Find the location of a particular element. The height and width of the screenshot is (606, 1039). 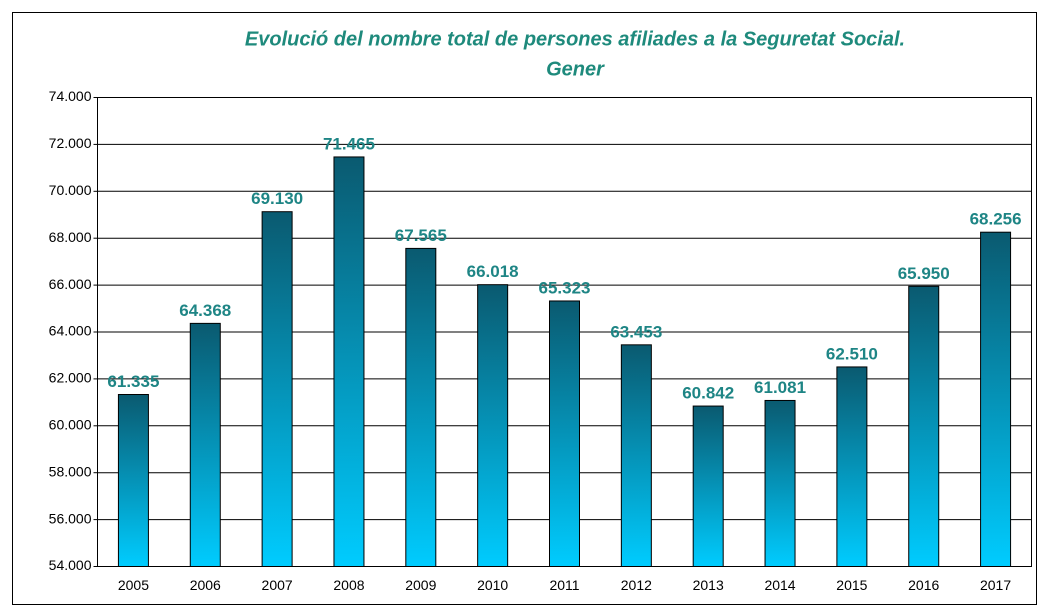

y-tick-label: 70.000 is located at coordinates (70, 190).